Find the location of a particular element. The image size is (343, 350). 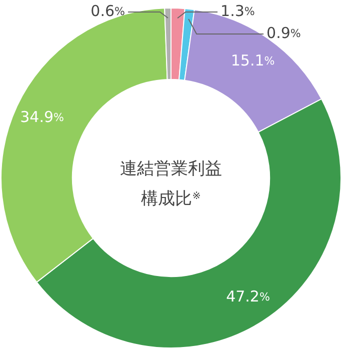

data-label: 34.9% is located at coordinates (42, 117).